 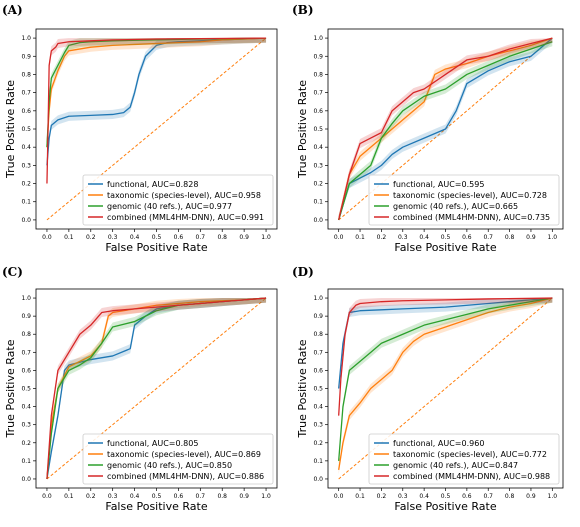 I want to click on panel-label: (D), so click(x=303, y=272).